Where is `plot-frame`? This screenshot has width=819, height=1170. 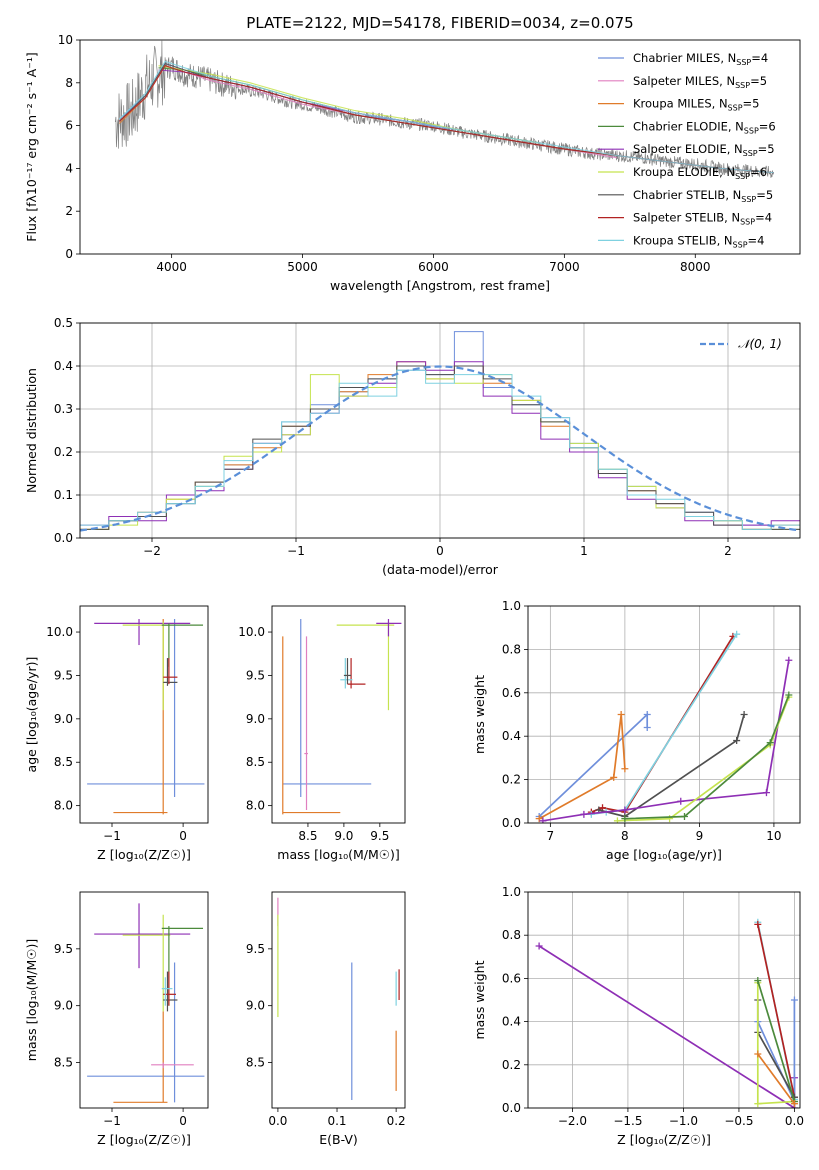
plot-frame is located at coordinates (338, 714).